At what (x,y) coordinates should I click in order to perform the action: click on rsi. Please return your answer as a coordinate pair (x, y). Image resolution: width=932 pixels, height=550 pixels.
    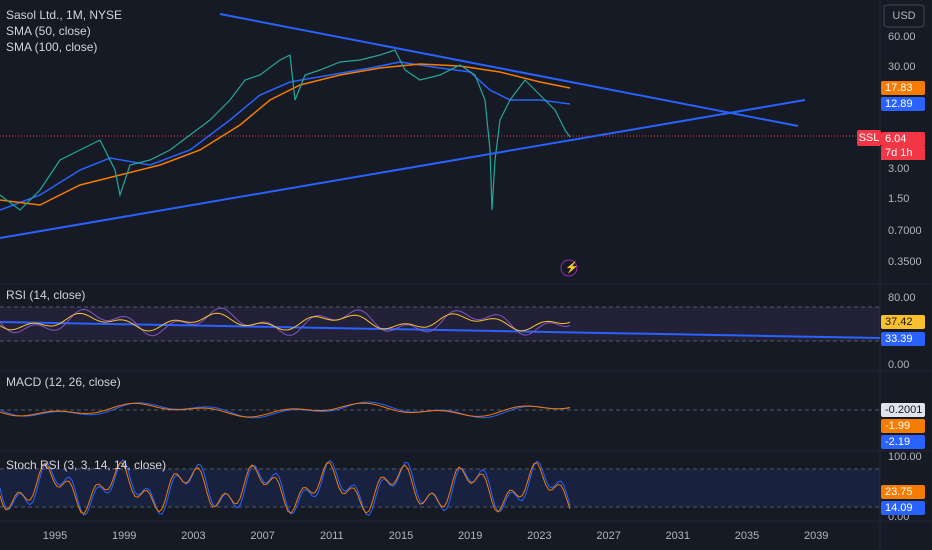
    Looking at the image, I should click on (285, 322).